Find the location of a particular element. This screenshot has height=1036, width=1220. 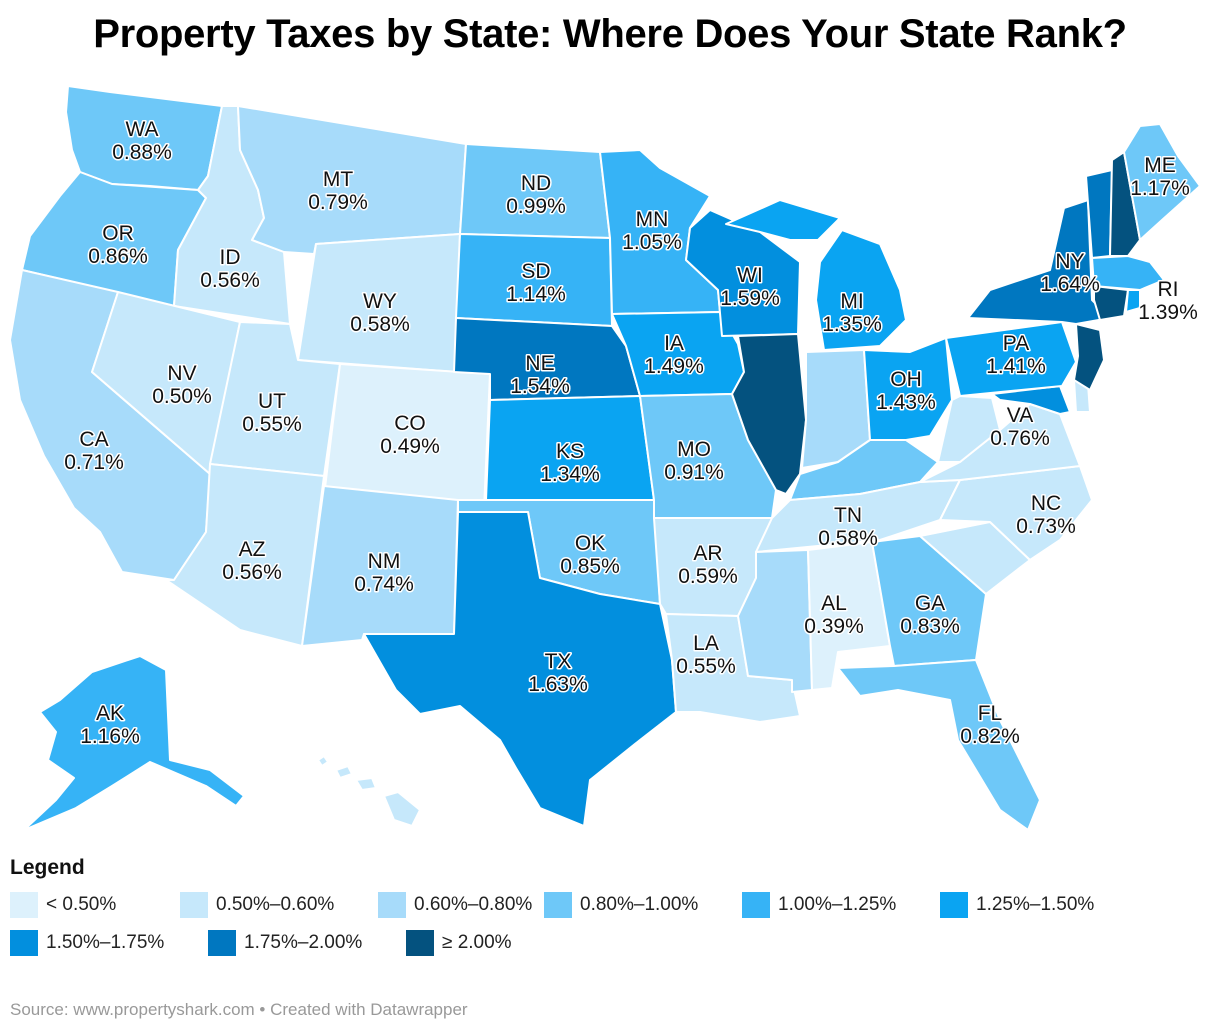

state-me is located at coordinates (1162, 182).